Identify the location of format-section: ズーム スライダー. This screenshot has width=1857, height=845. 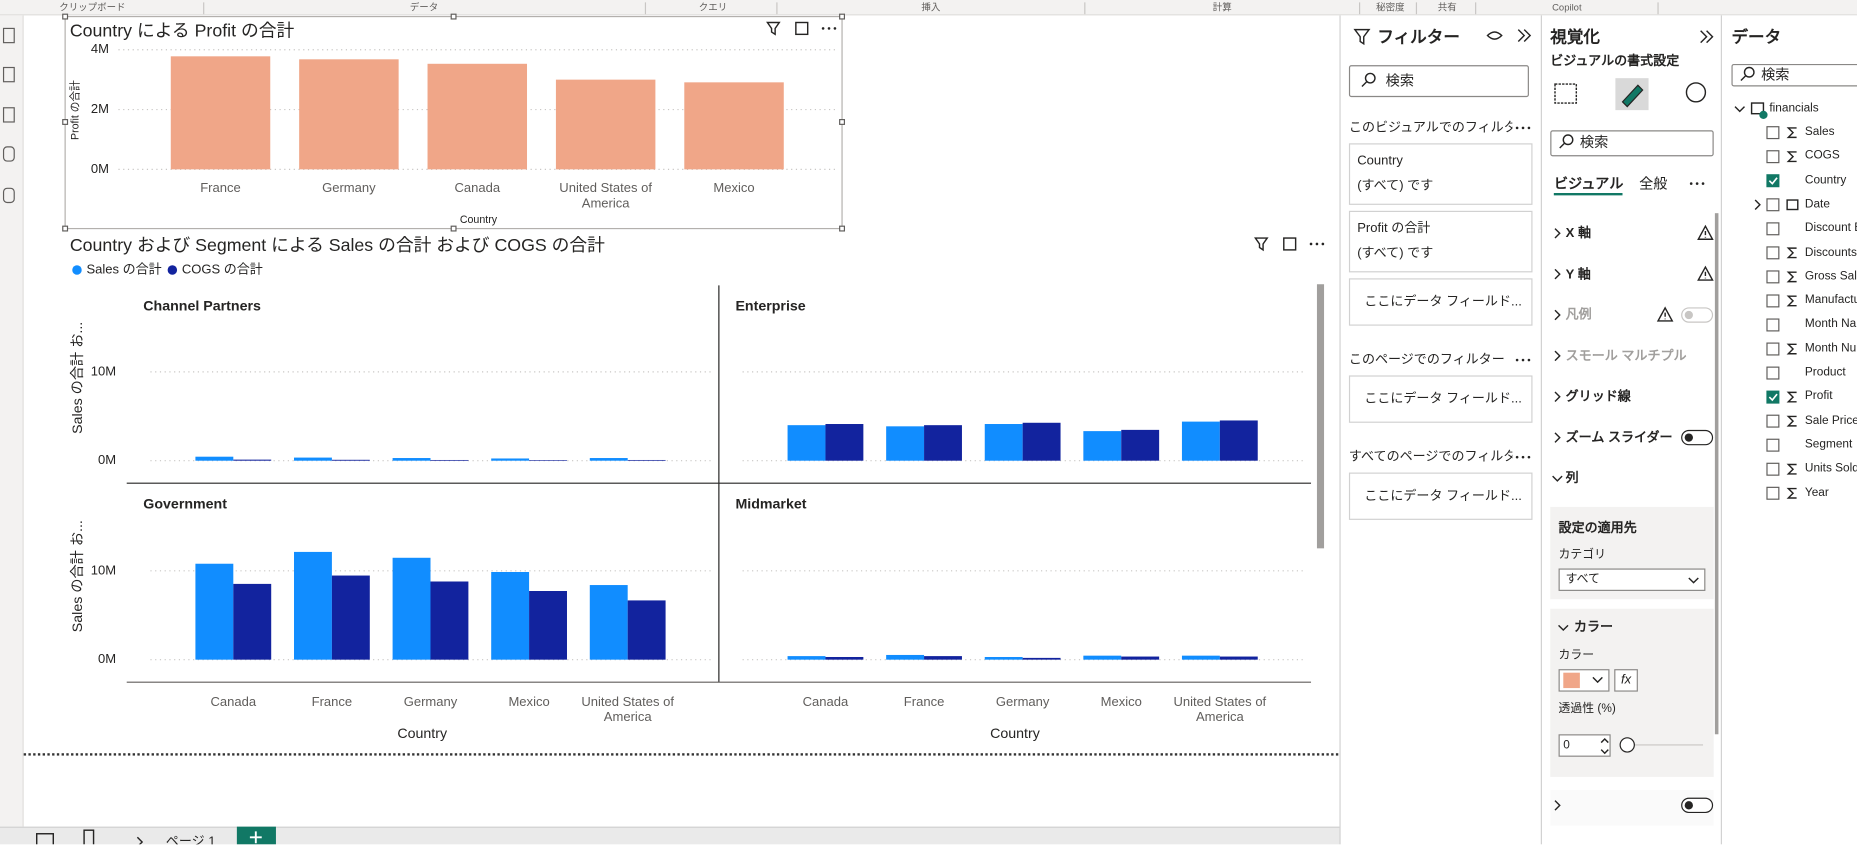
(1619, 437).